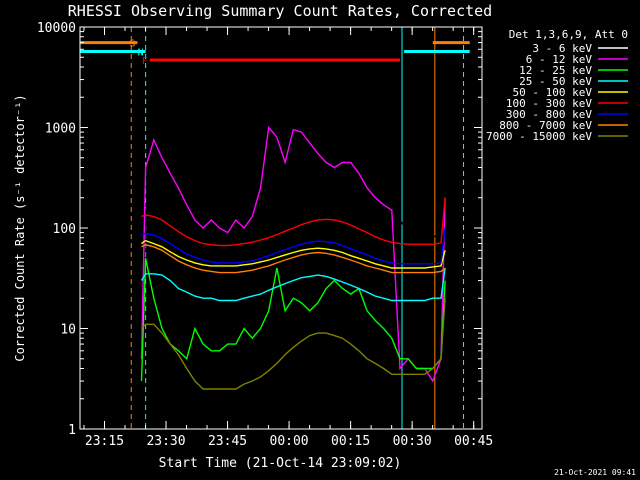 The image size is (640, 480). What do you see at coordinates (549, 103) in the screenshot?
I see `legend-label-100-300-kev: 100 - 300 keV` at bounding box center [549, 103].